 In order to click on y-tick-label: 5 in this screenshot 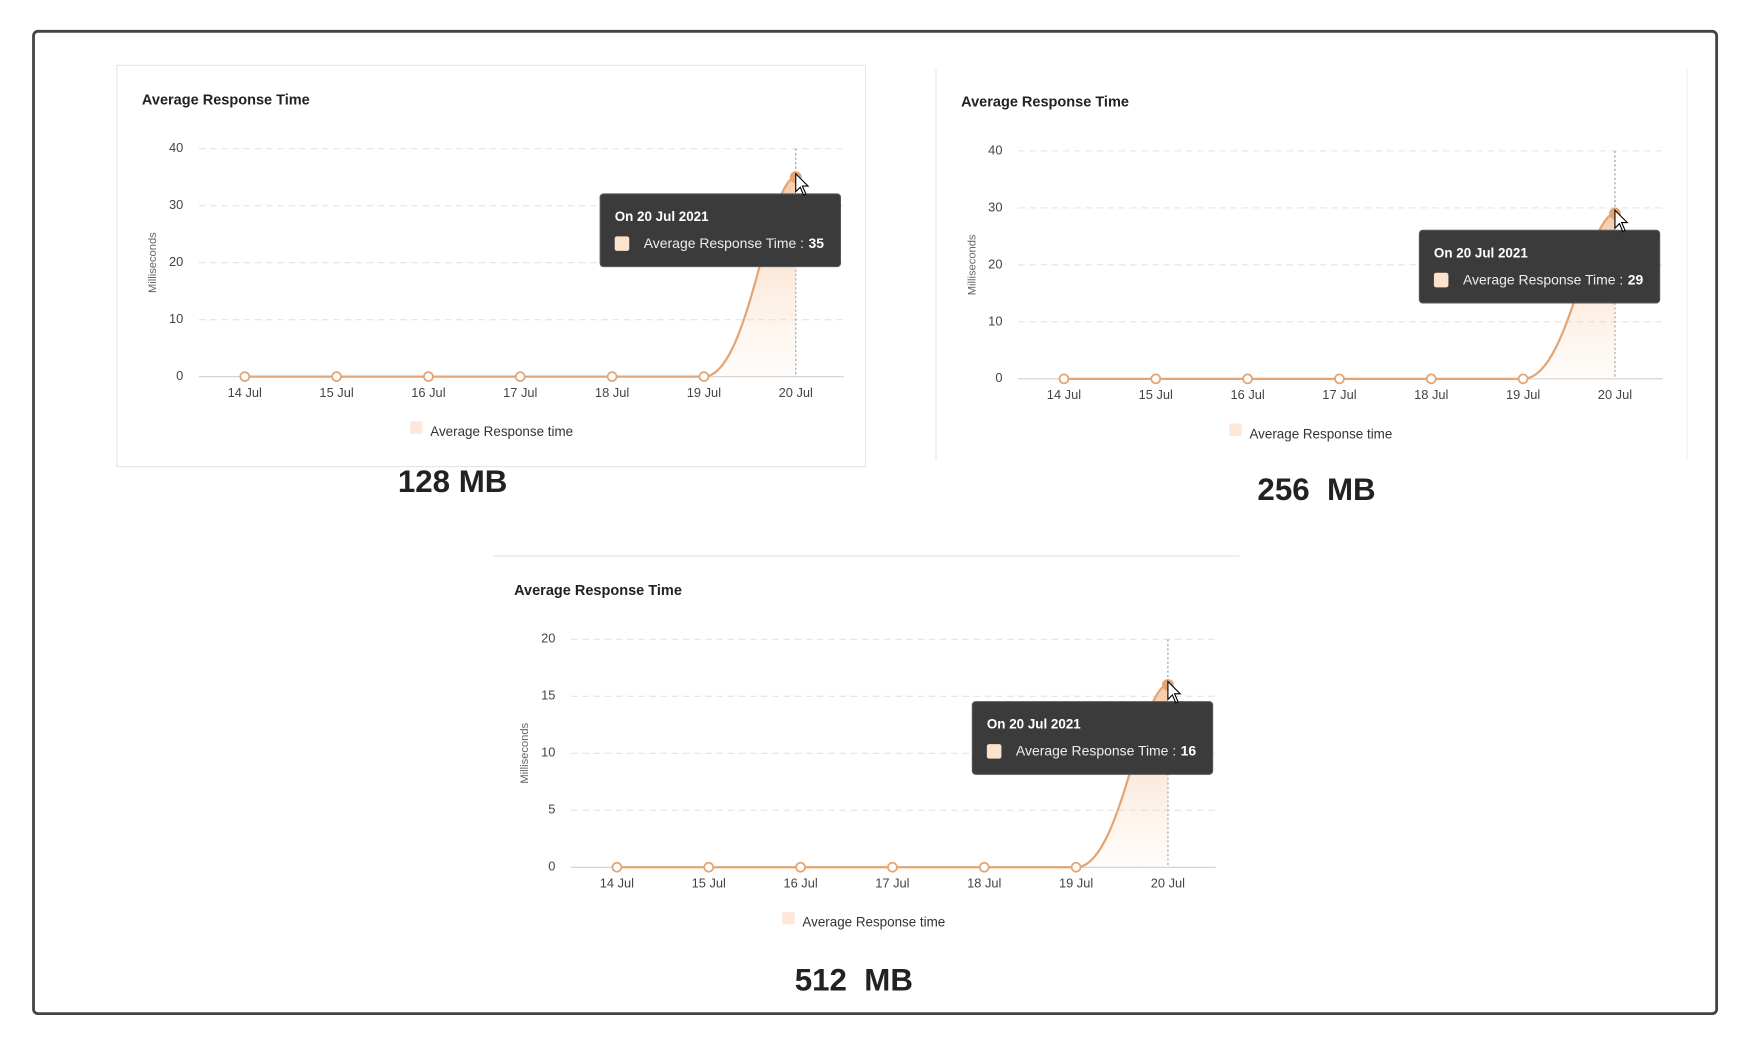, I will do `click(551, 809)`.